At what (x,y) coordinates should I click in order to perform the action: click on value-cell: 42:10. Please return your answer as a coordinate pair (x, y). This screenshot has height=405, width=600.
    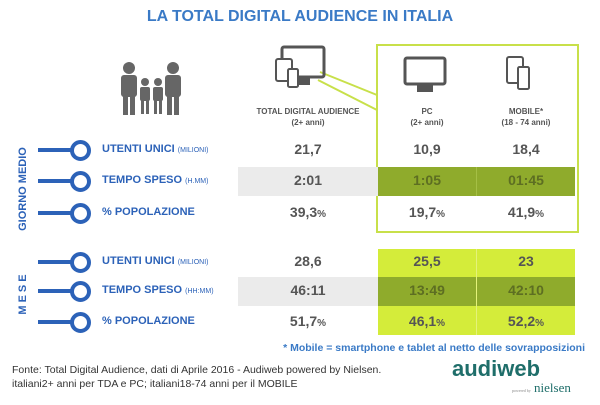
    Looking at the image, I should click on (526, 290).